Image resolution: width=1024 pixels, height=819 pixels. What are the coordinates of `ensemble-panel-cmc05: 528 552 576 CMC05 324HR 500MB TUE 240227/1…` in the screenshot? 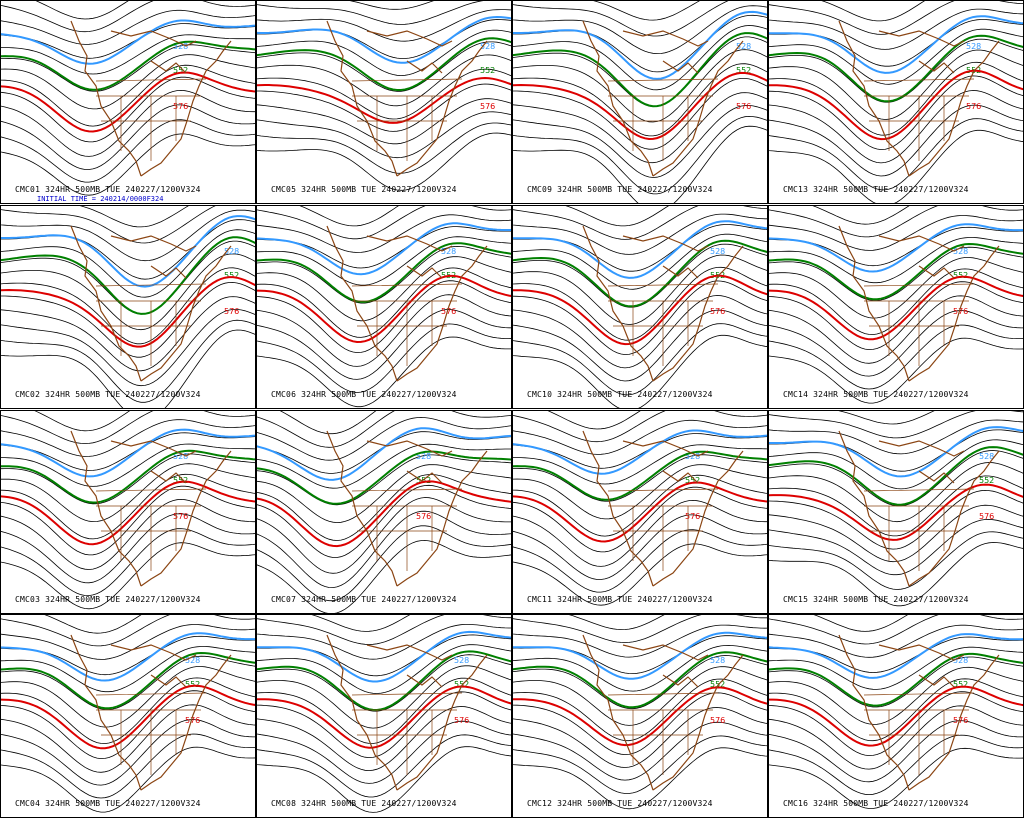 It's located at (384, 102).